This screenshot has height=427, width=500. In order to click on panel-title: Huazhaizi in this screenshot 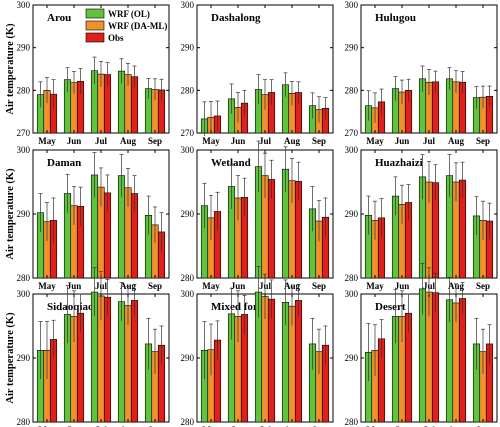, I will do `click(399, 163)`.